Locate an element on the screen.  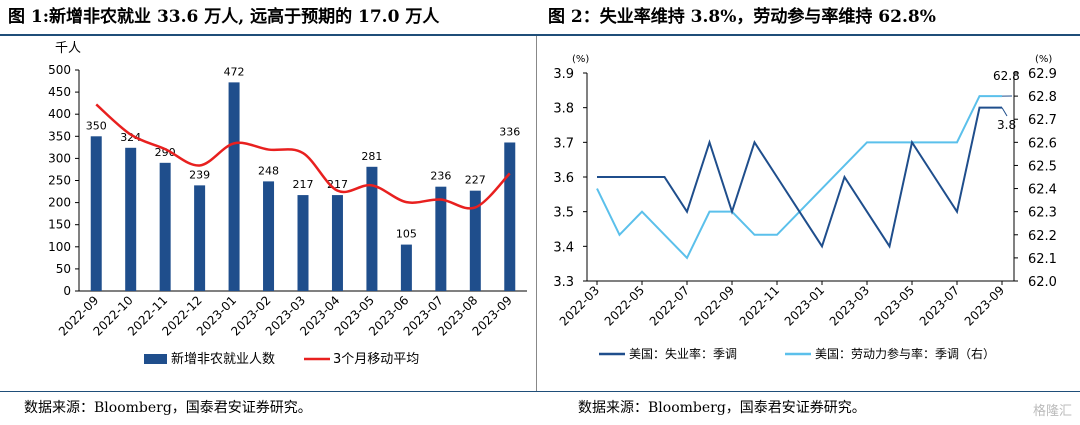
panel-divider is located at coordinates (536, 214).